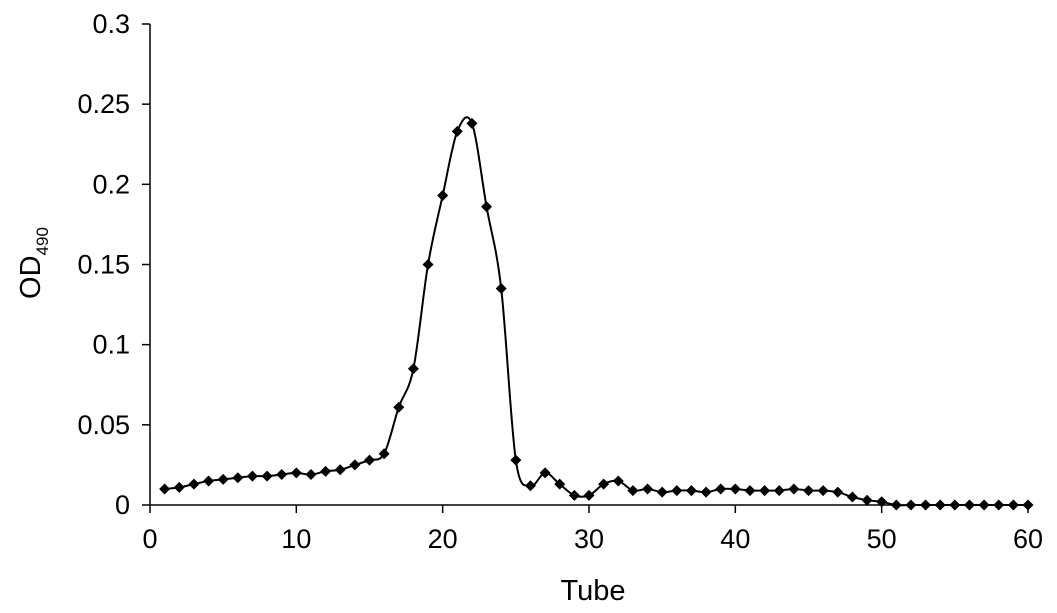 This screenshot has height=613, width=1057. What do you see at coordinates (31, 277) in the screenshot?
I see `y-axis-title-main: OD` at bounding box center [31, 277].